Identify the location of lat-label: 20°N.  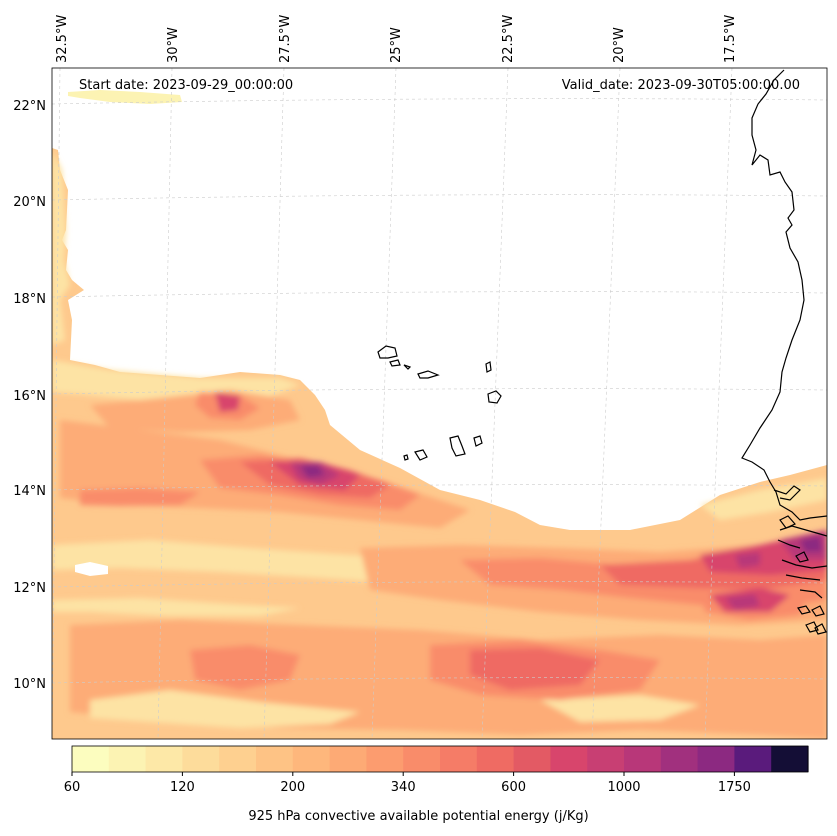
(29, 202).